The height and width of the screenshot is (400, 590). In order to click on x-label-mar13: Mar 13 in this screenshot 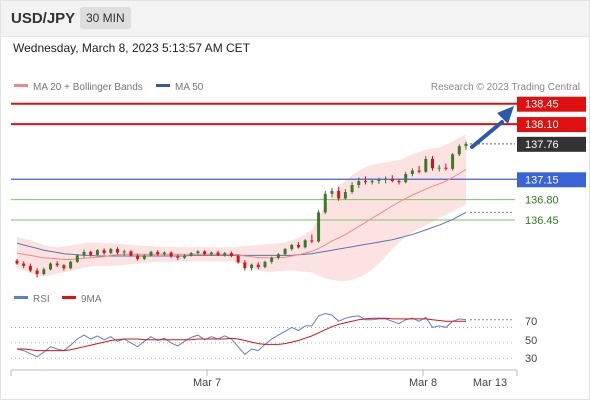, I will do `click(490, 383)`.